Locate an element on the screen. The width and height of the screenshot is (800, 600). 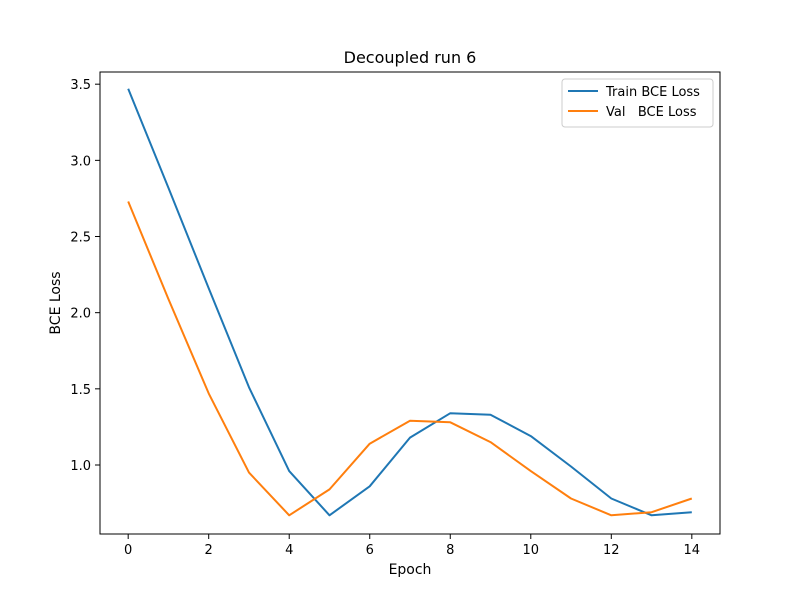
y-tick-label: 2.5 is located at coordinates (80, 238).